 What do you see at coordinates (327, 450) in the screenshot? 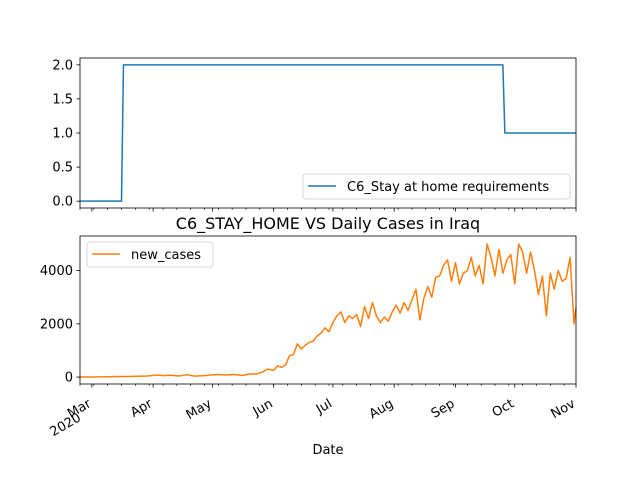
I see `x-axis-label: Date` at bounding box center [327, 450].